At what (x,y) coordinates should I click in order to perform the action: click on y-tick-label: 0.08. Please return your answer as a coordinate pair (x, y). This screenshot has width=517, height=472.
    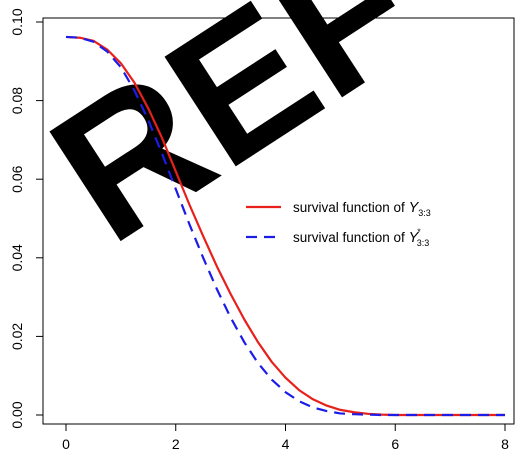
    Looking at the image, I should click on (17, 100).